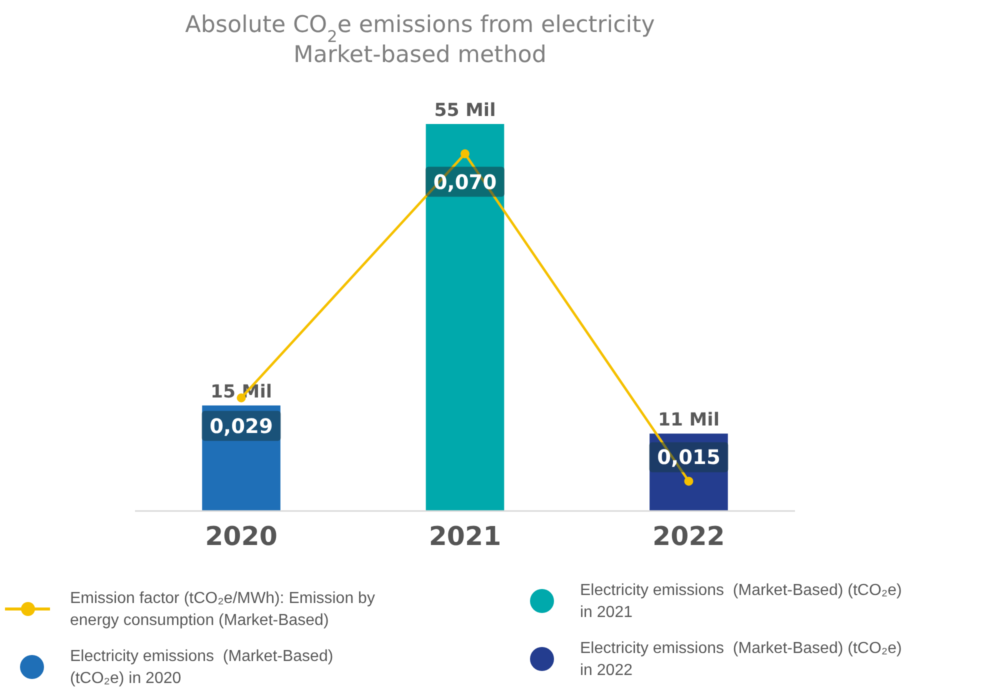  Describe the element at coordinates (241, 537) in the screenshot. I see `x-tick-label: 2020` at that location.